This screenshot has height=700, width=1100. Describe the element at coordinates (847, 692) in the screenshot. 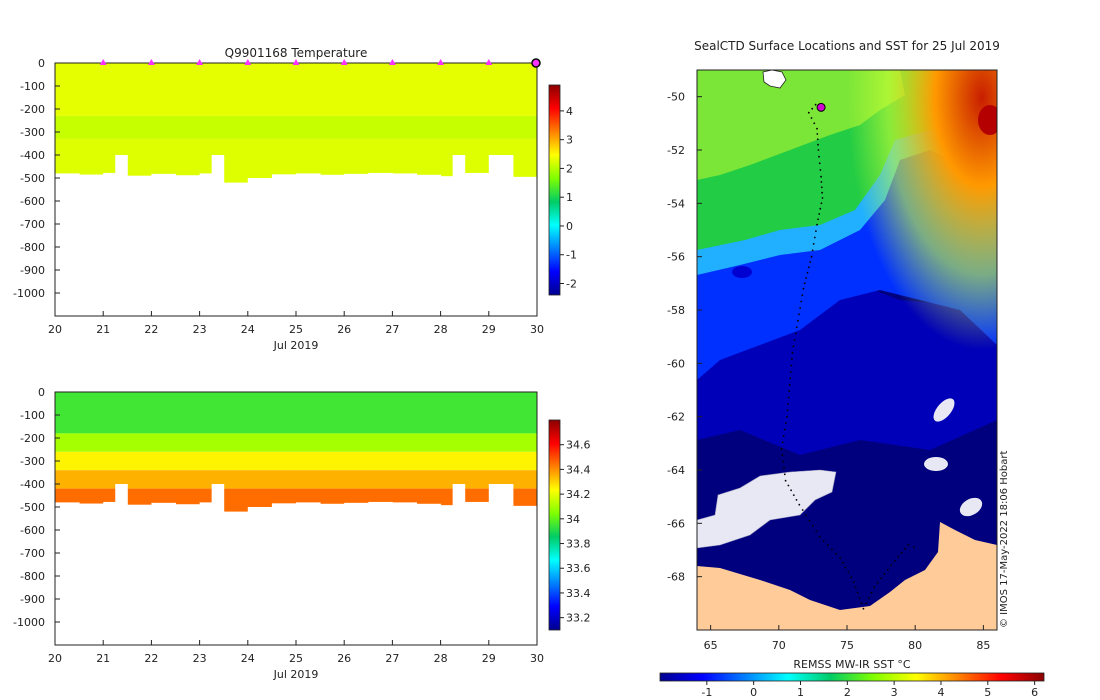

I see `map-colorbar-tick-label-3: 2` at that location.